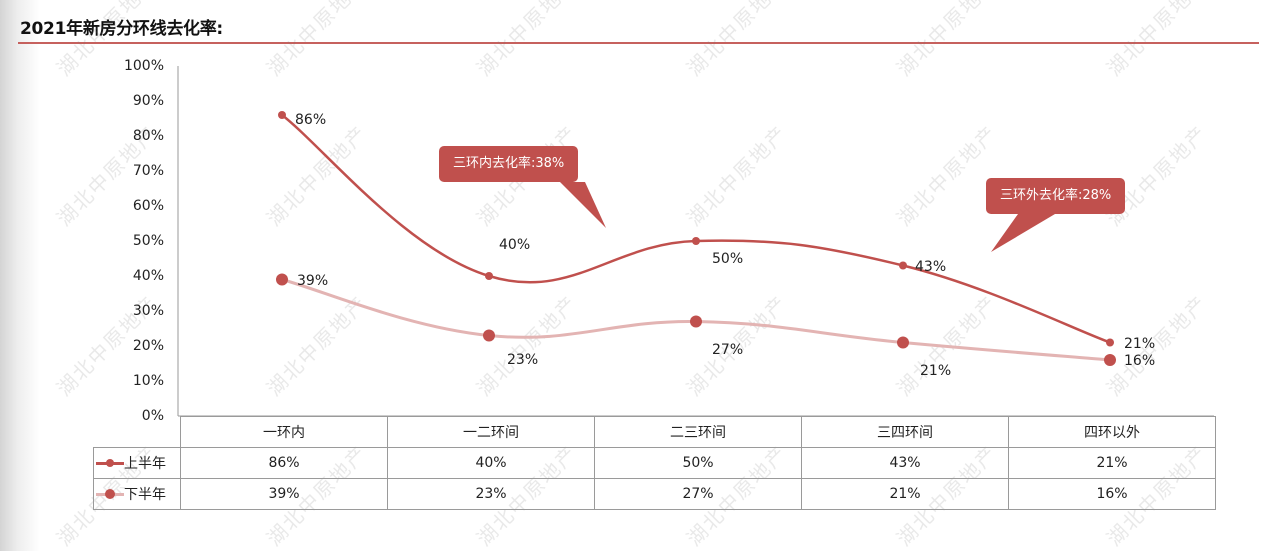  I want to click on table-cell: 39%, so click(284, 494).